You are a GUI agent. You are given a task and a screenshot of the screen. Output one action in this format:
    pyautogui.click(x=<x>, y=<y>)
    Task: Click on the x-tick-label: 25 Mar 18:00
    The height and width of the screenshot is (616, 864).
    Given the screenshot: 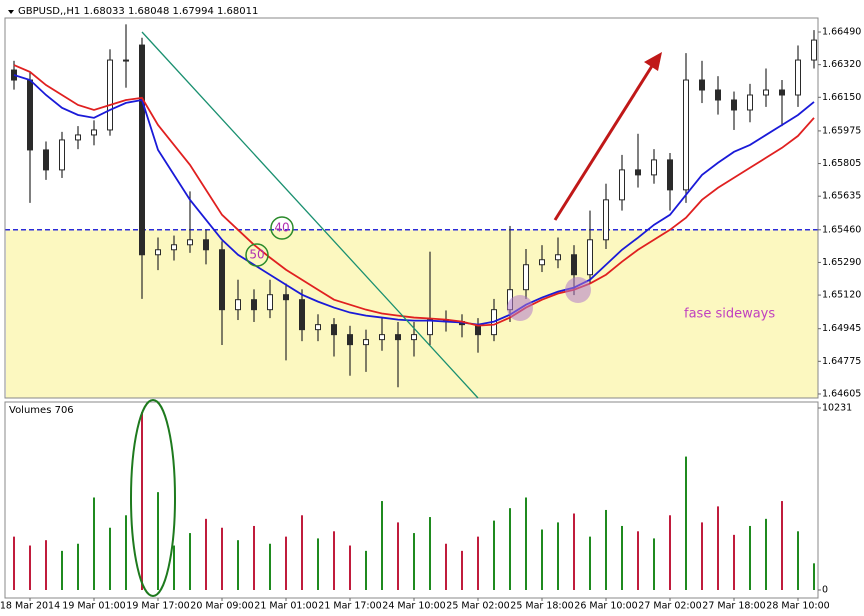 What is the action you would take?
    pyautogui.click(x=541, y=606)
    